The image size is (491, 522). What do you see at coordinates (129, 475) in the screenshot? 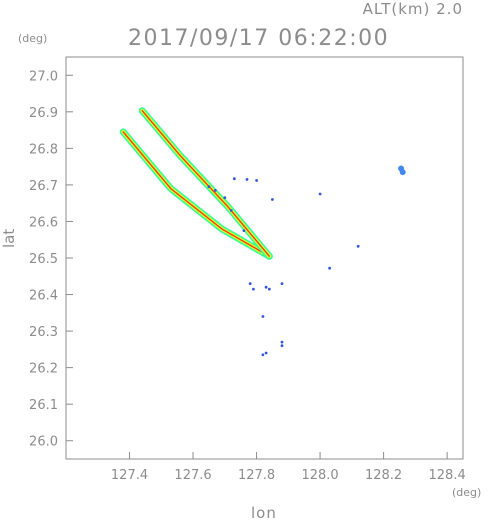
I see `x-tick-label: 127.4` at bounding box center [129, 475].